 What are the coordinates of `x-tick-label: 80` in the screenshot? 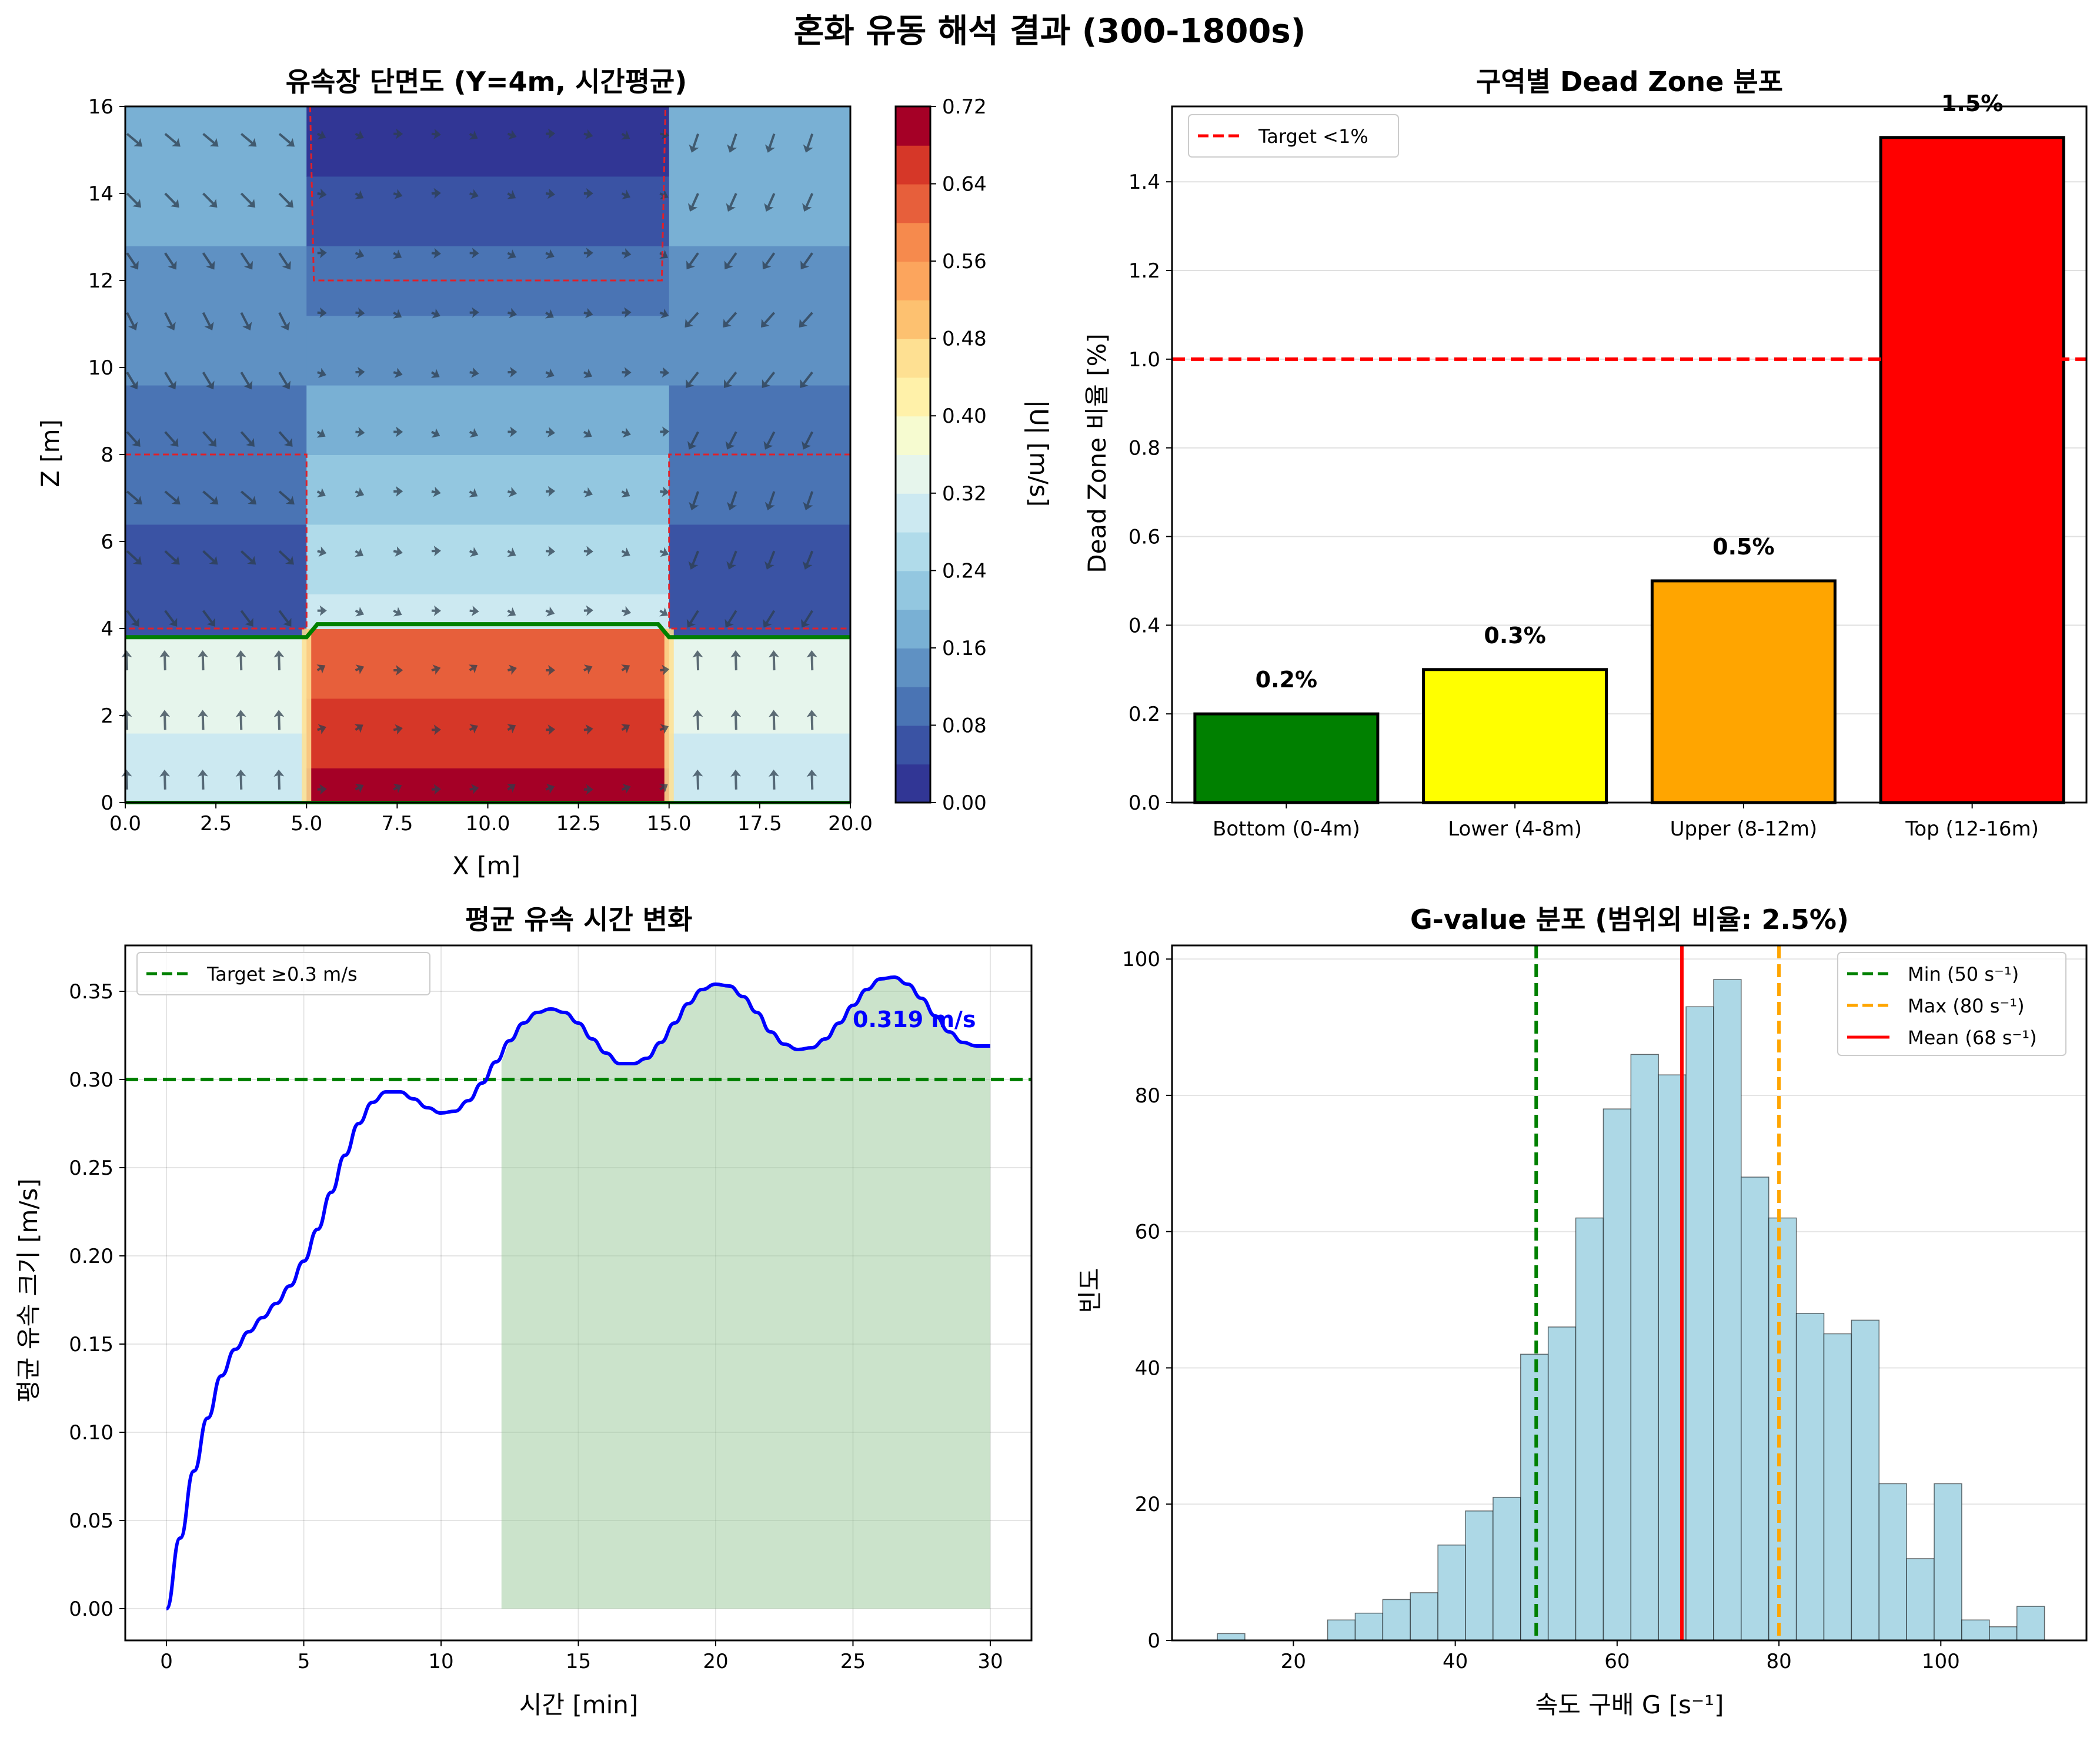 It's located at (1778, 1661).